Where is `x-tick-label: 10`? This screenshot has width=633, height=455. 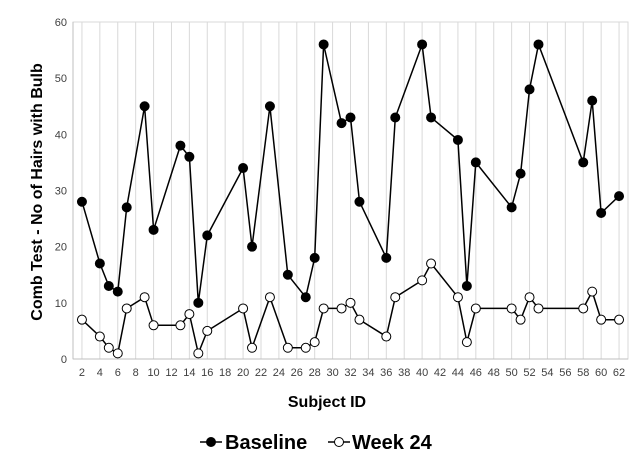 x-tick-label: 10 is located at coordinates (153, 373).